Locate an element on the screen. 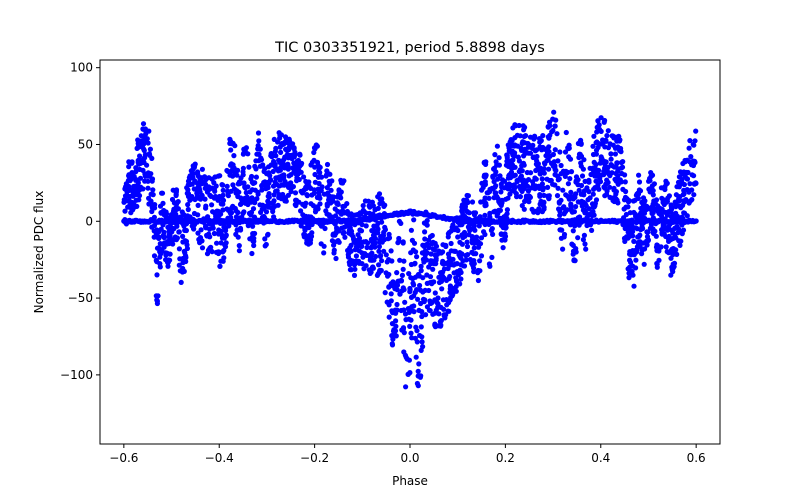 This screenshot has width=800, height=500. x-tick-label: 0.2 is located at coordinates (505, 458).